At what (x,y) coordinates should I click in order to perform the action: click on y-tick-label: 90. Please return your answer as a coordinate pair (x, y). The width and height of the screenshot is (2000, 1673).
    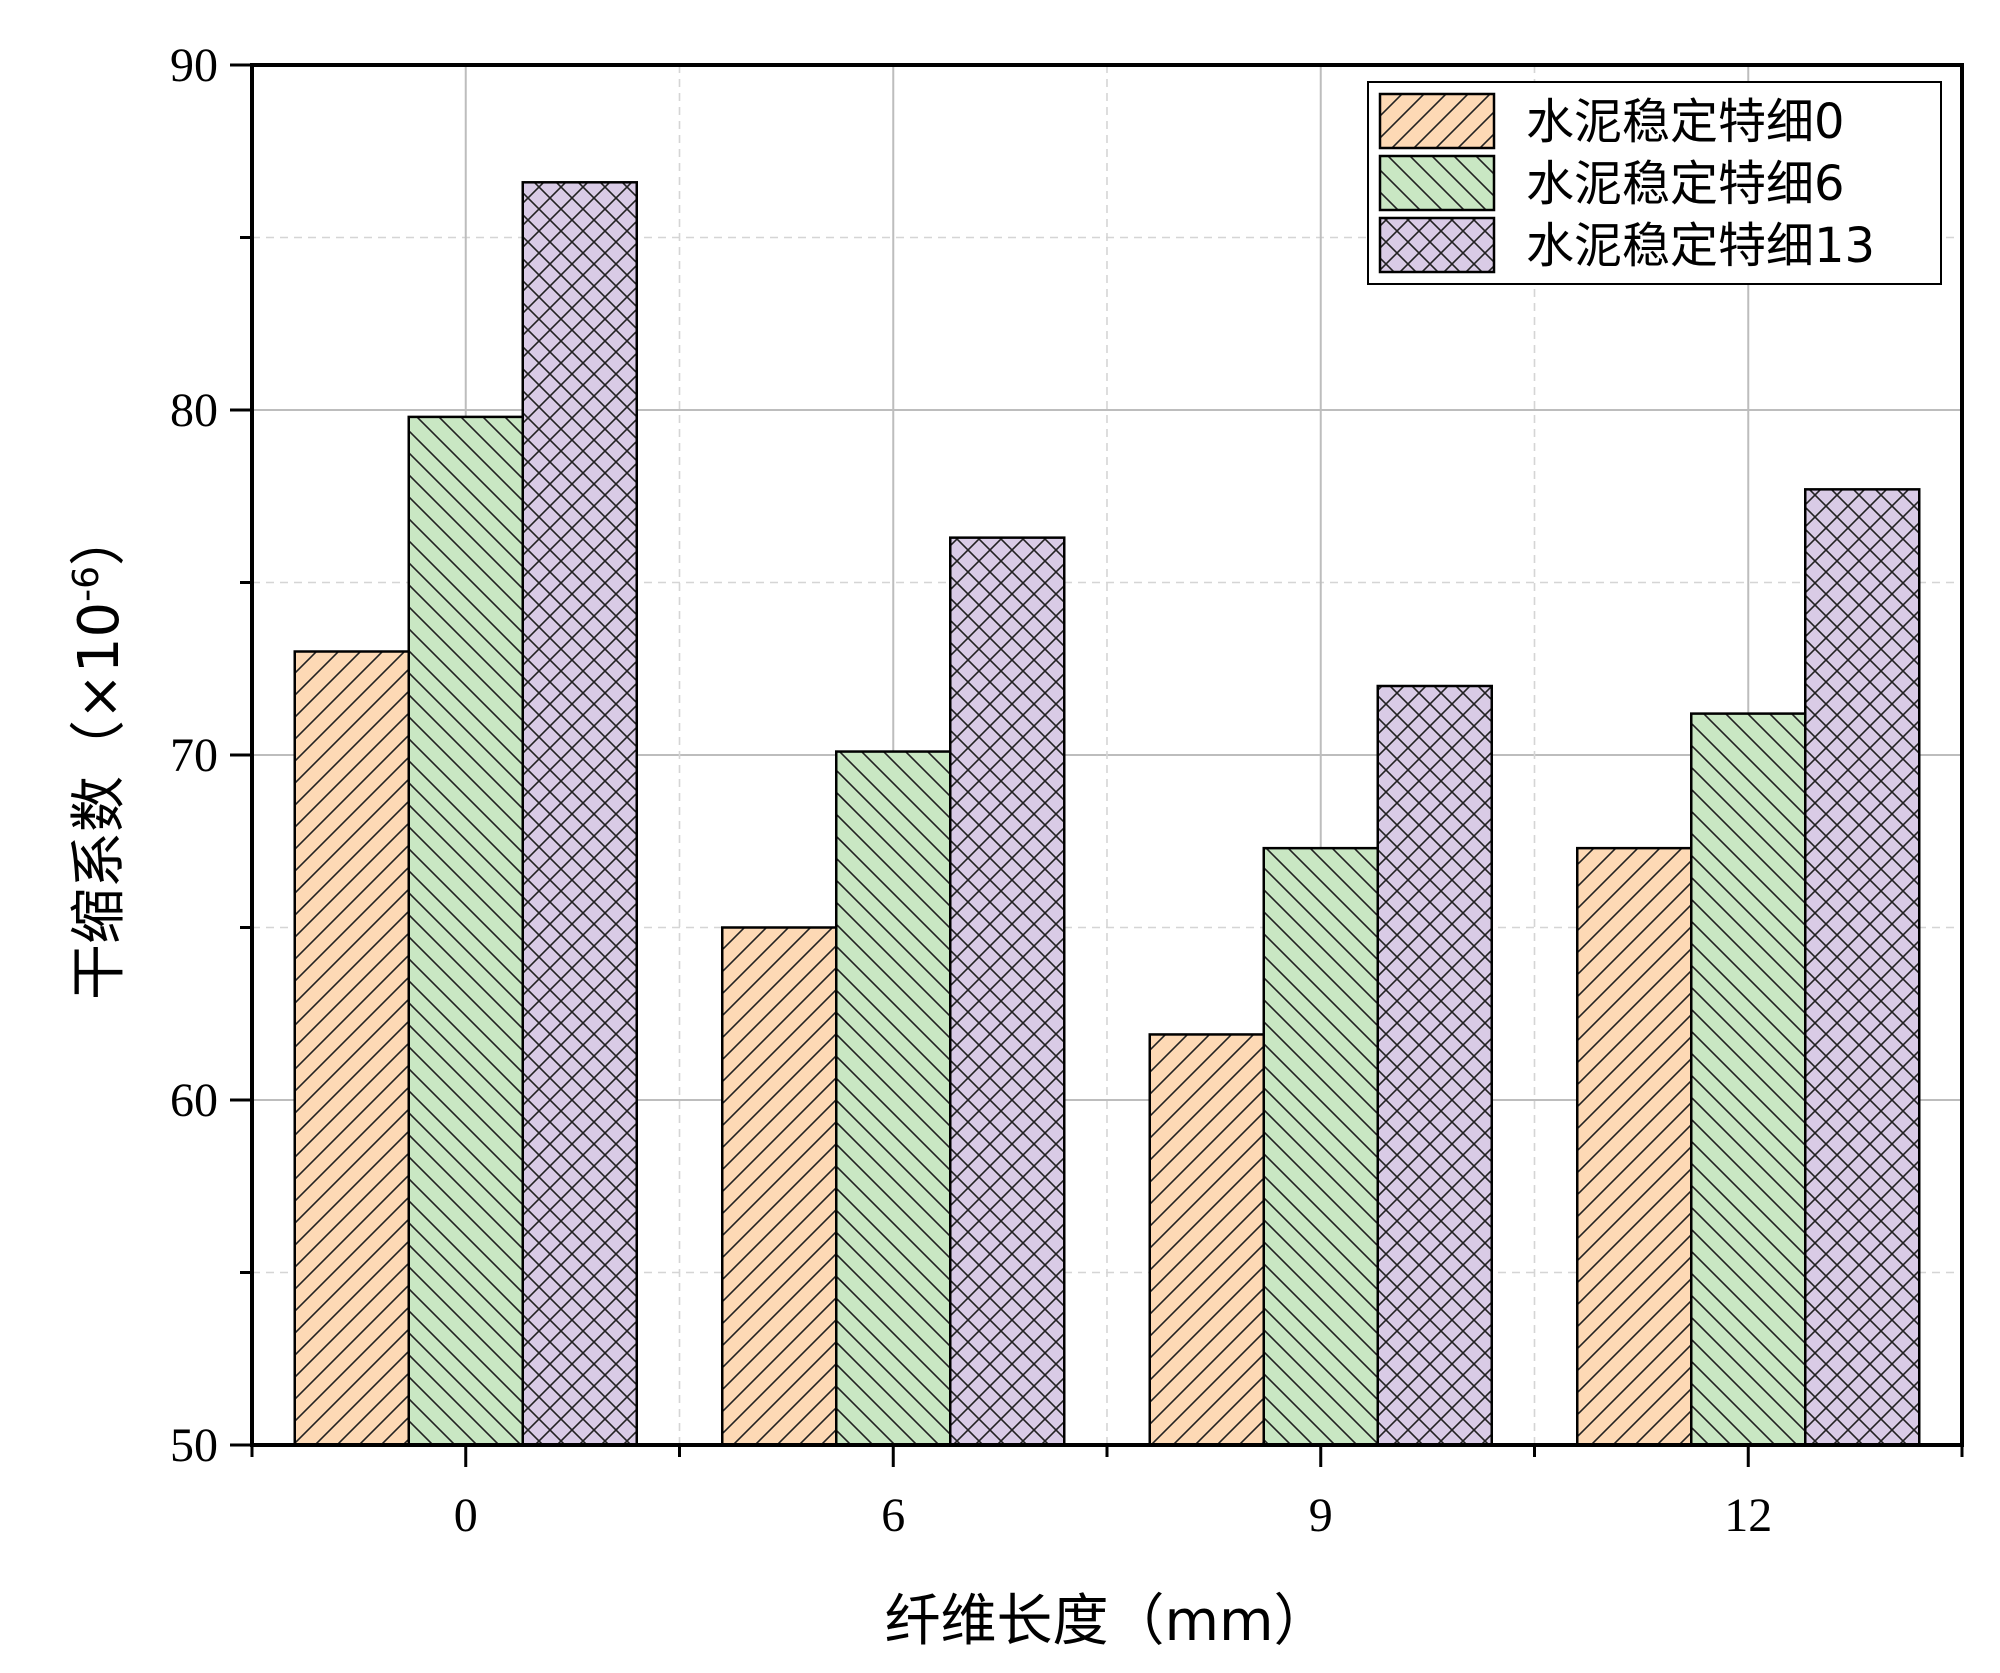
    Looking at the image, I should click on (194, 65).